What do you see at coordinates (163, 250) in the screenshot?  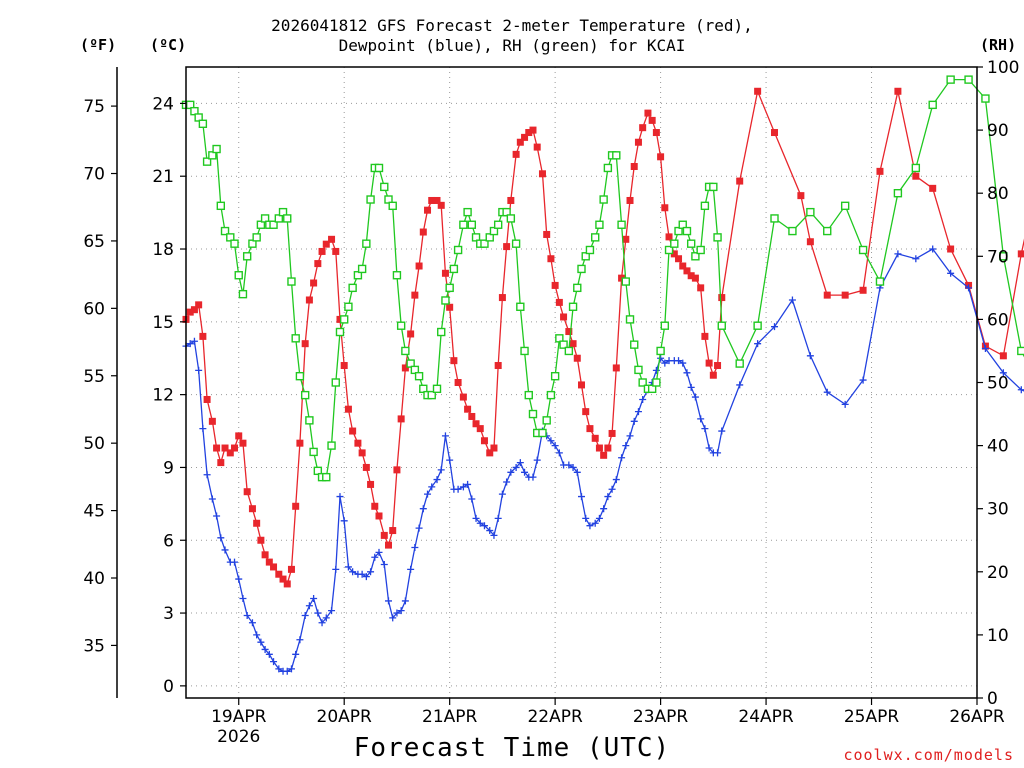 I see `celsius-tick-label: 18` at bounding box center [163, 250].